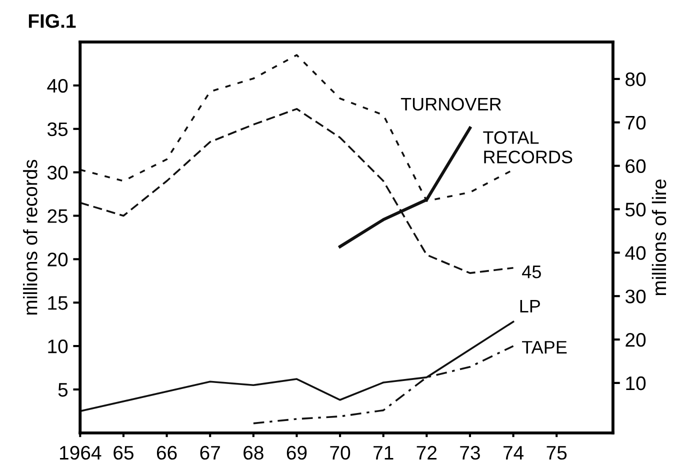 The image size is (691, 462). I want to click on y-tick-label: 20, so click(58, 259).